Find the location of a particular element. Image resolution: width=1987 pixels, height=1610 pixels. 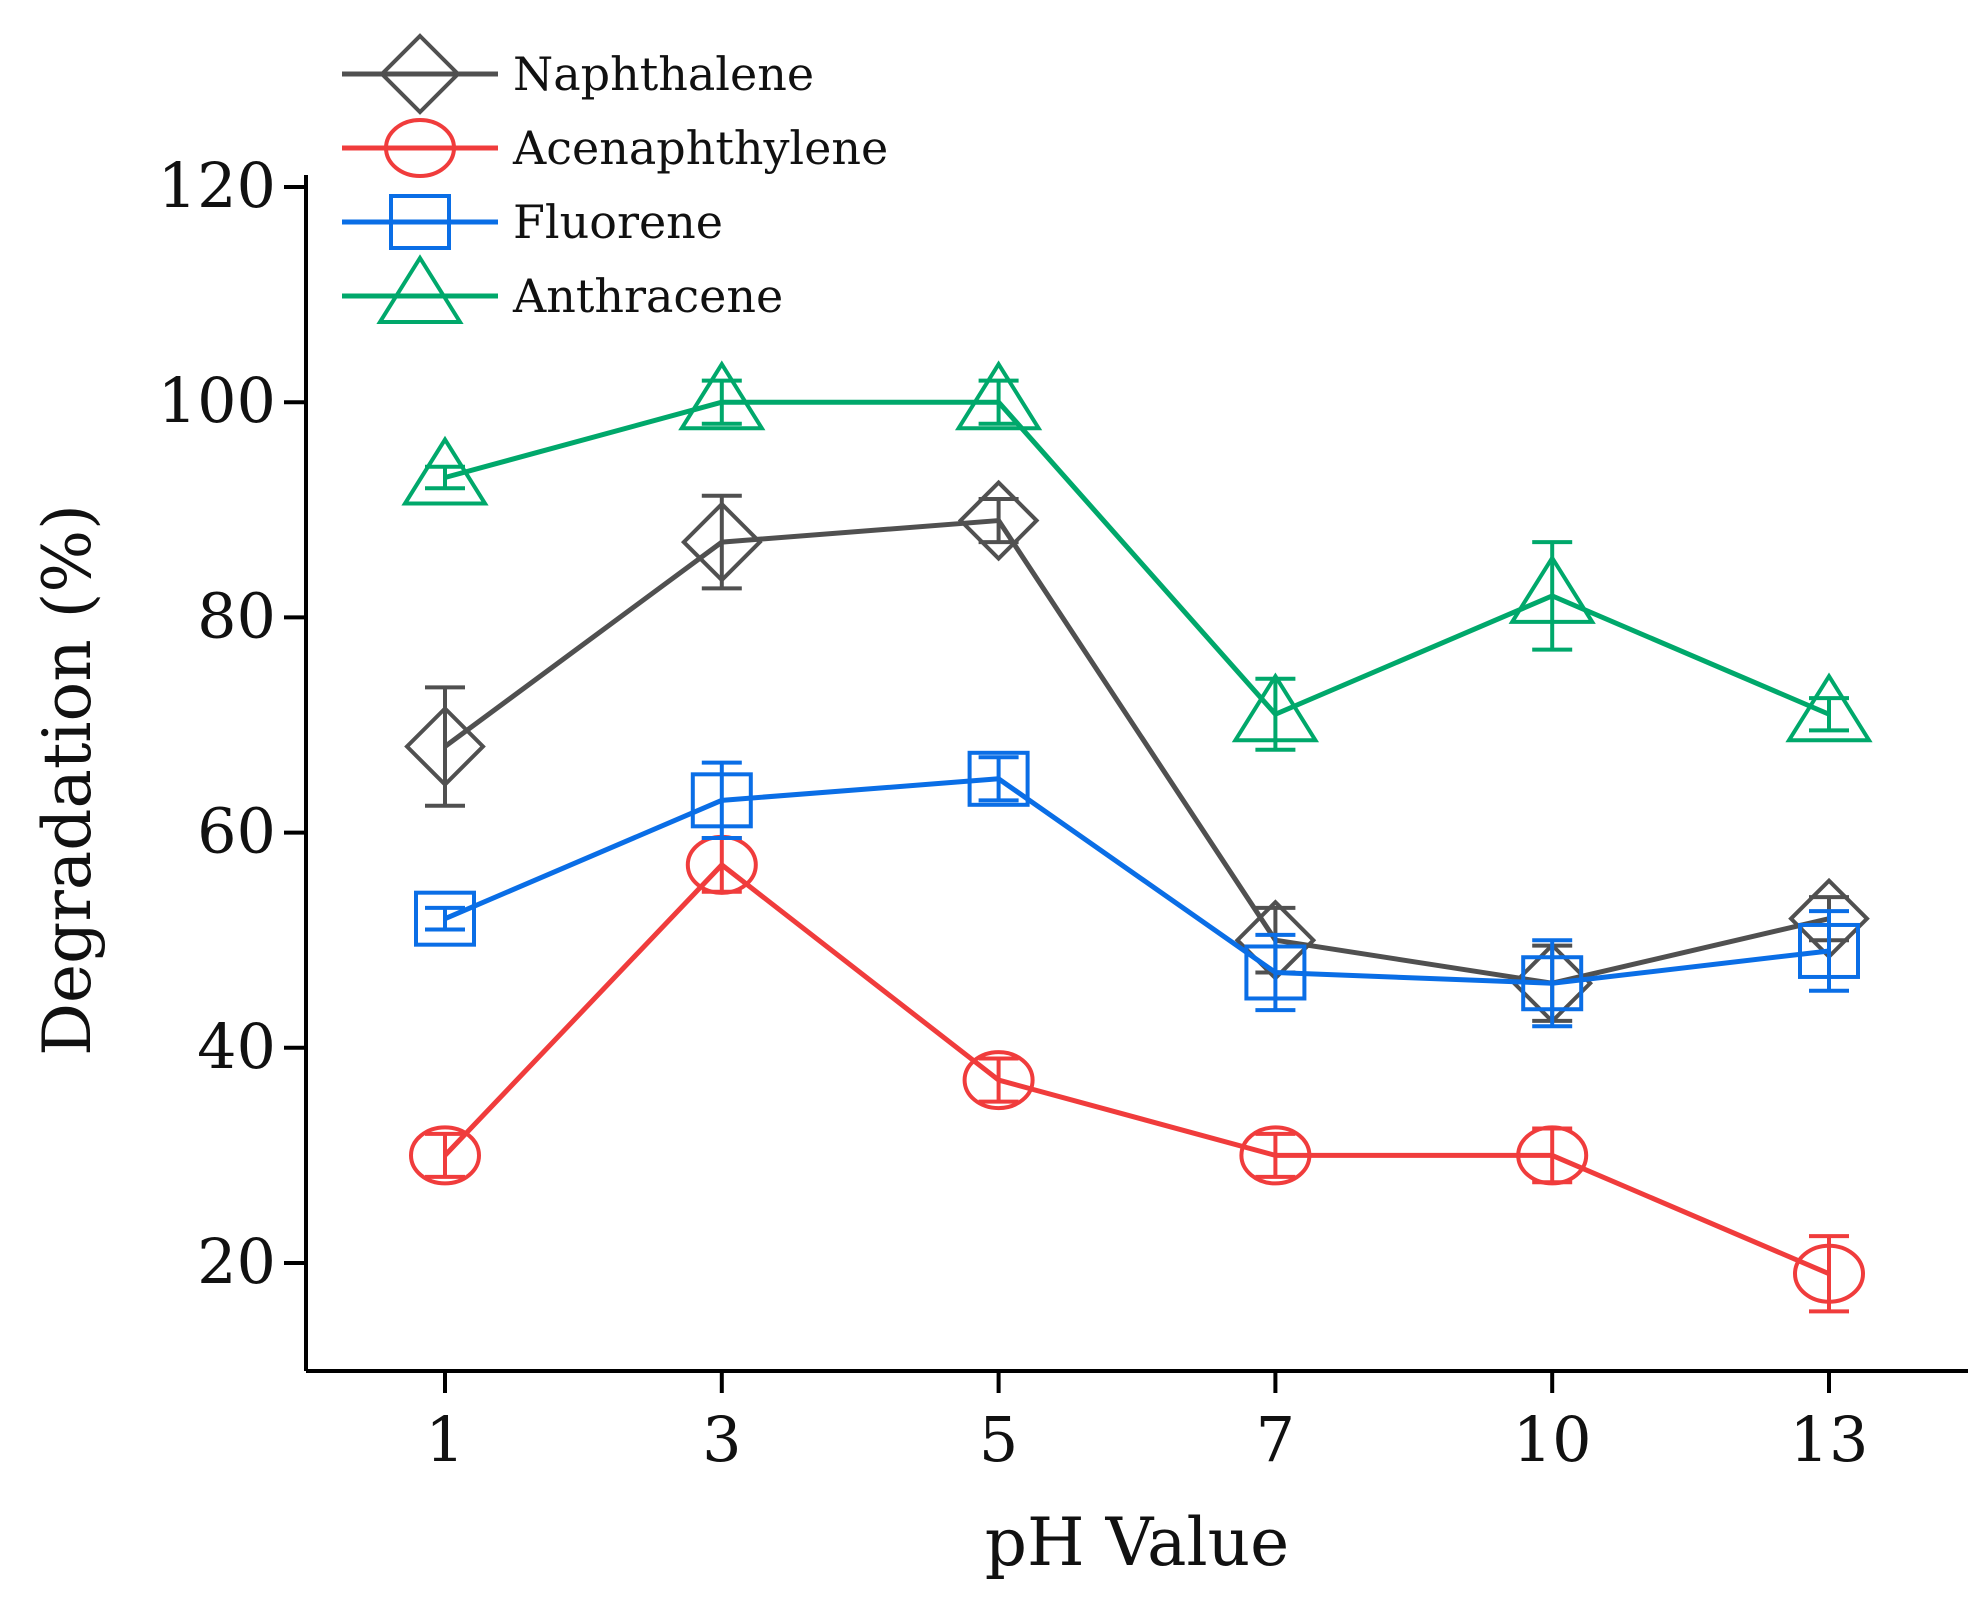

legend-entry: Acenaphthylene is located at coordinates (615, 148).